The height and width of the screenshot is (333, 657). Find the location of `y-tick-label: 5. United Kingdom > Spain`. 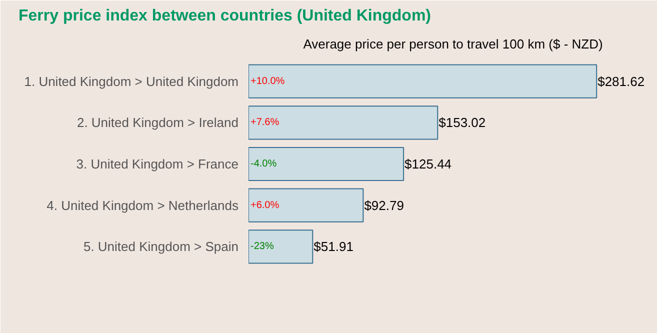

y-tick-label: 5. United Kingdom > Spain is located at coordinates (161, 246).